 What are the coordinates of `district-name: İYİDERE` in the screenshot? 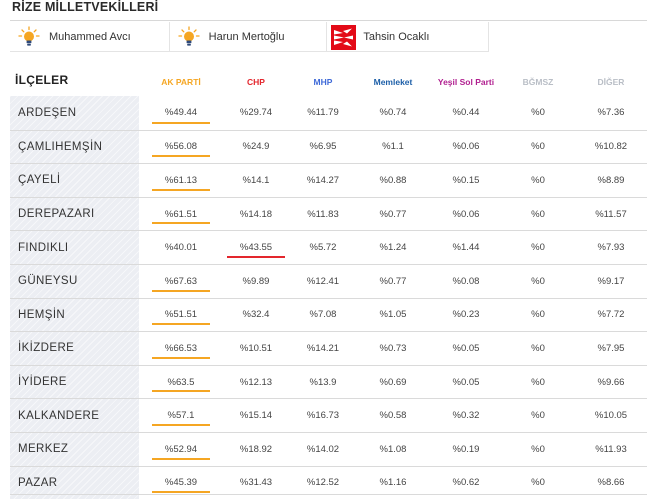 It's located at (42, 382).